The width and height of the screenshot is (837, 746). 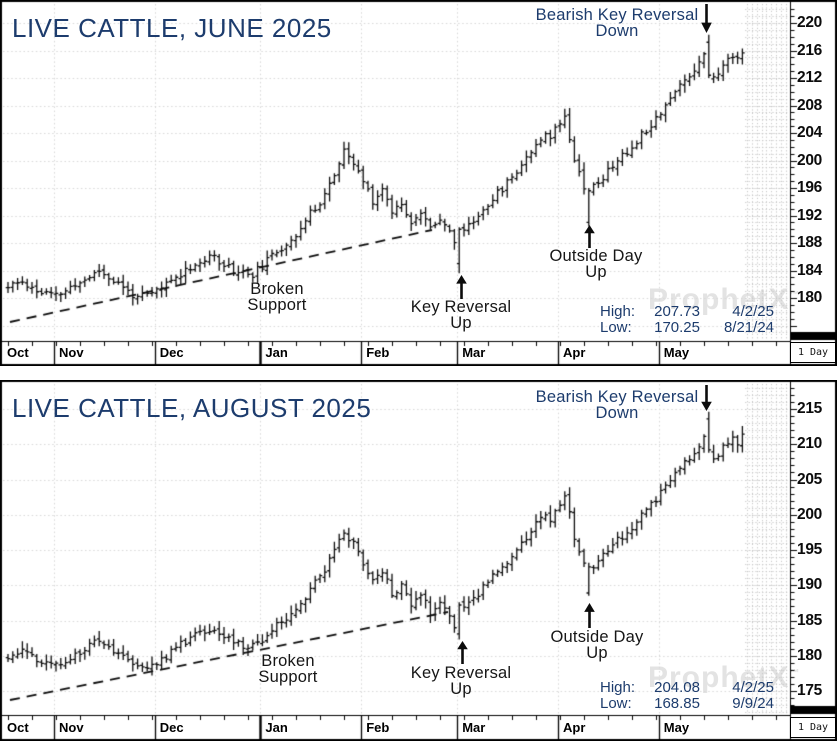 What do you see at coordinates (809, 187) in the screenshot?
I see `y-axis-label-196: 196` at bounding box center [809, 187].